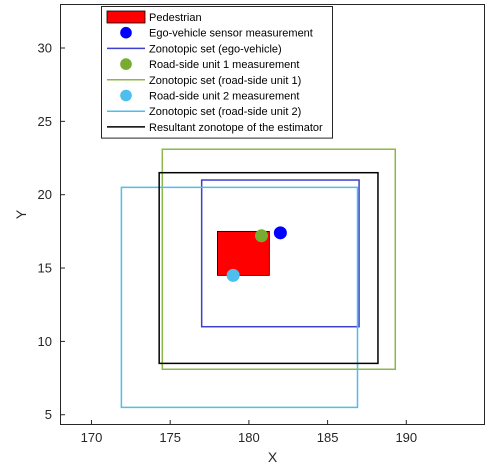 The width and height of the screenshot is (493, 467). Describe the element at coordinates (273, 457) in the screenshot. I see `x-axis-label: X` at that location.